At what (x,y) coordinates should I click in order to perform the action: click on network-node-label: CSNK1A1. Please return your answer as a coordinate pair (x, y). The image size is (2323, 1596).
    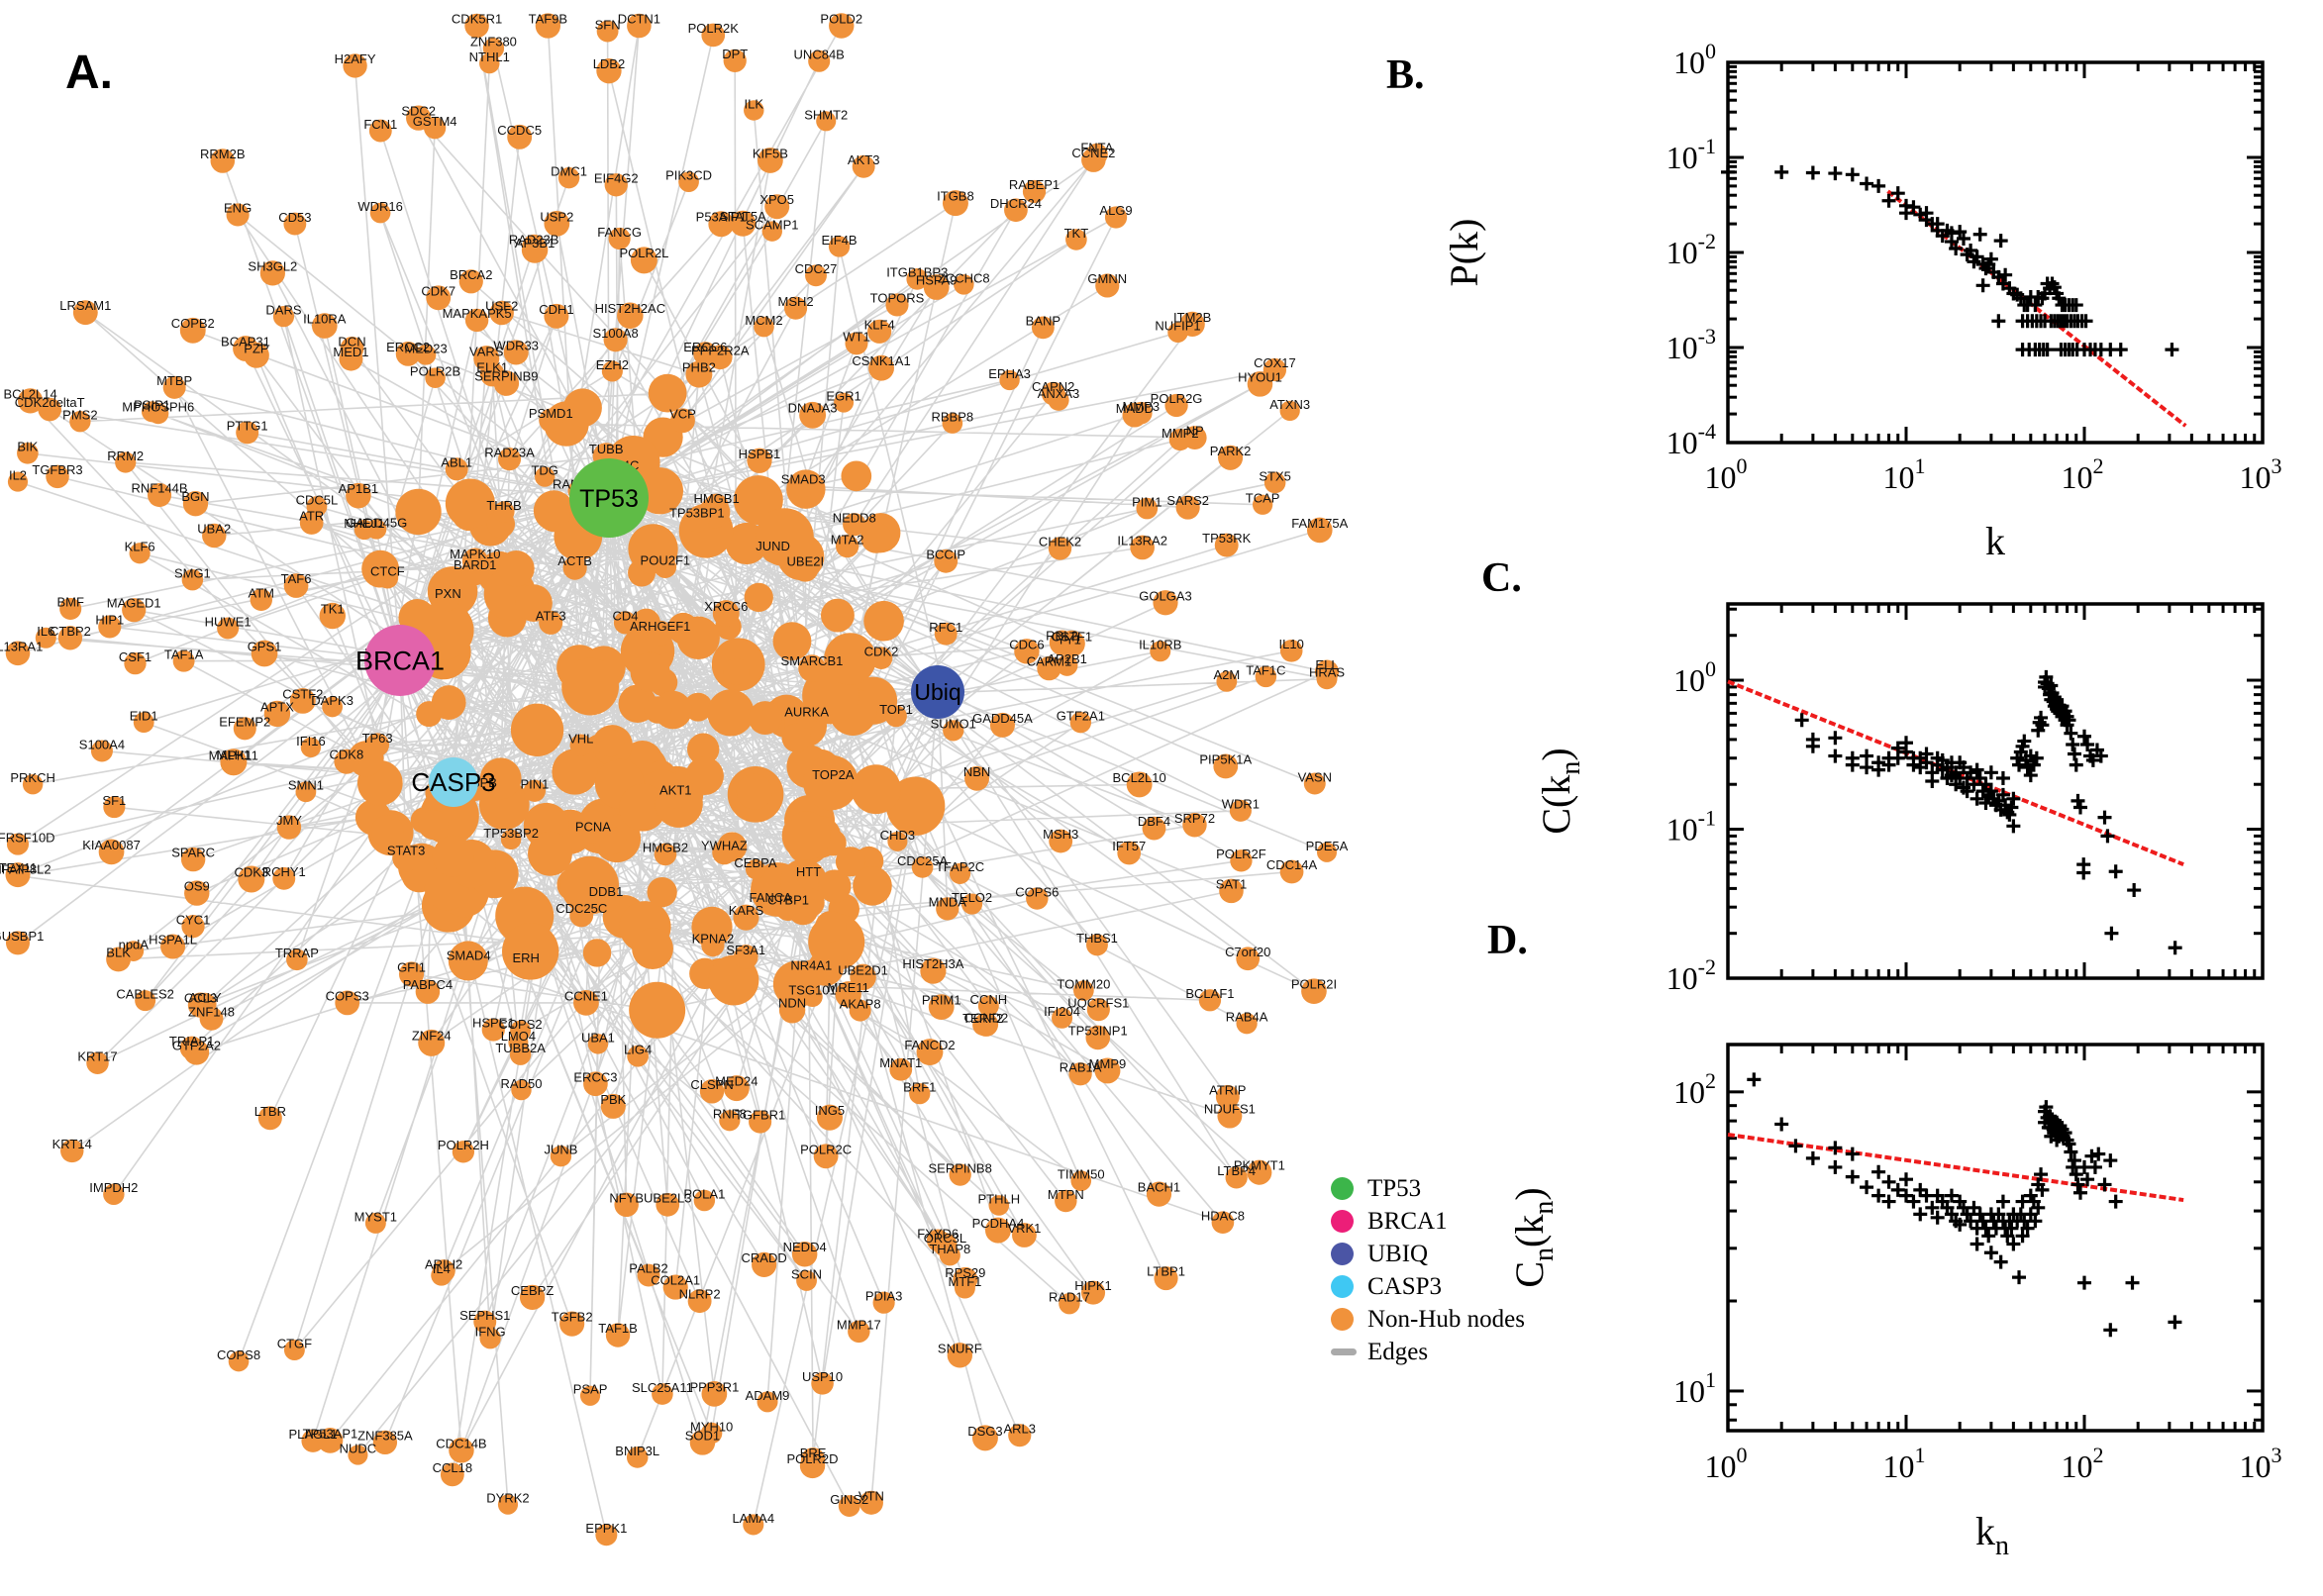
    Looking at the image, I should click on (881, 360).